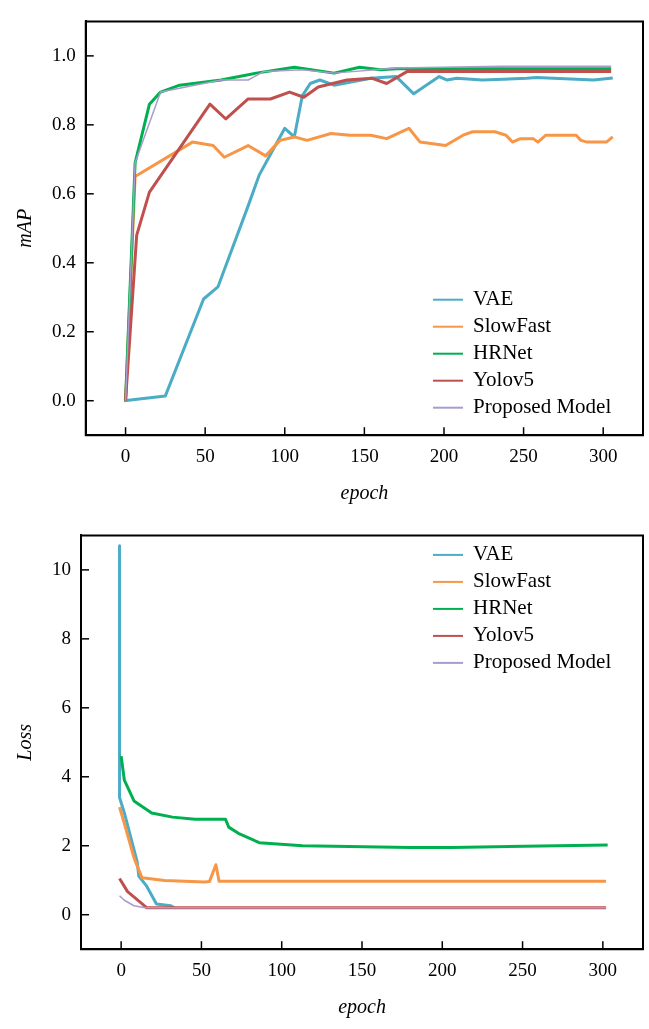  I want to click on y-axis-title: Loss, so click(24, 742).